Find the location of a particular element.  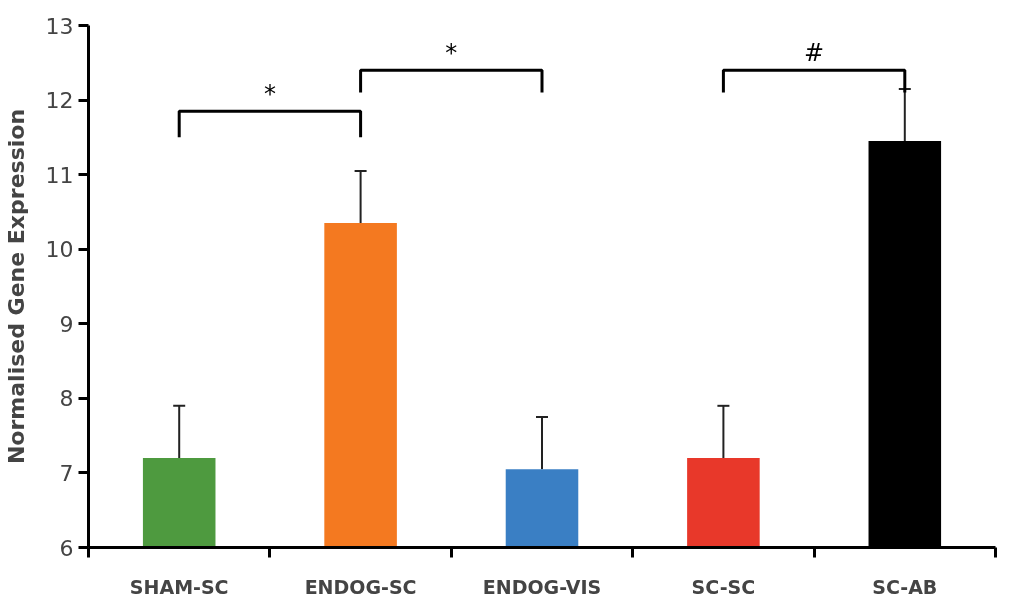

y-tick-label: 8 is located at coordinates (66, 399).